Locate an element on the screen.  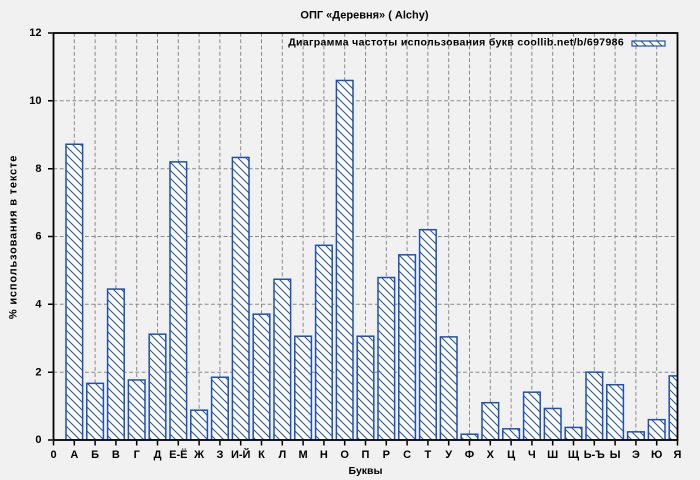
svg-text: О is located at coordinates (344, 455).